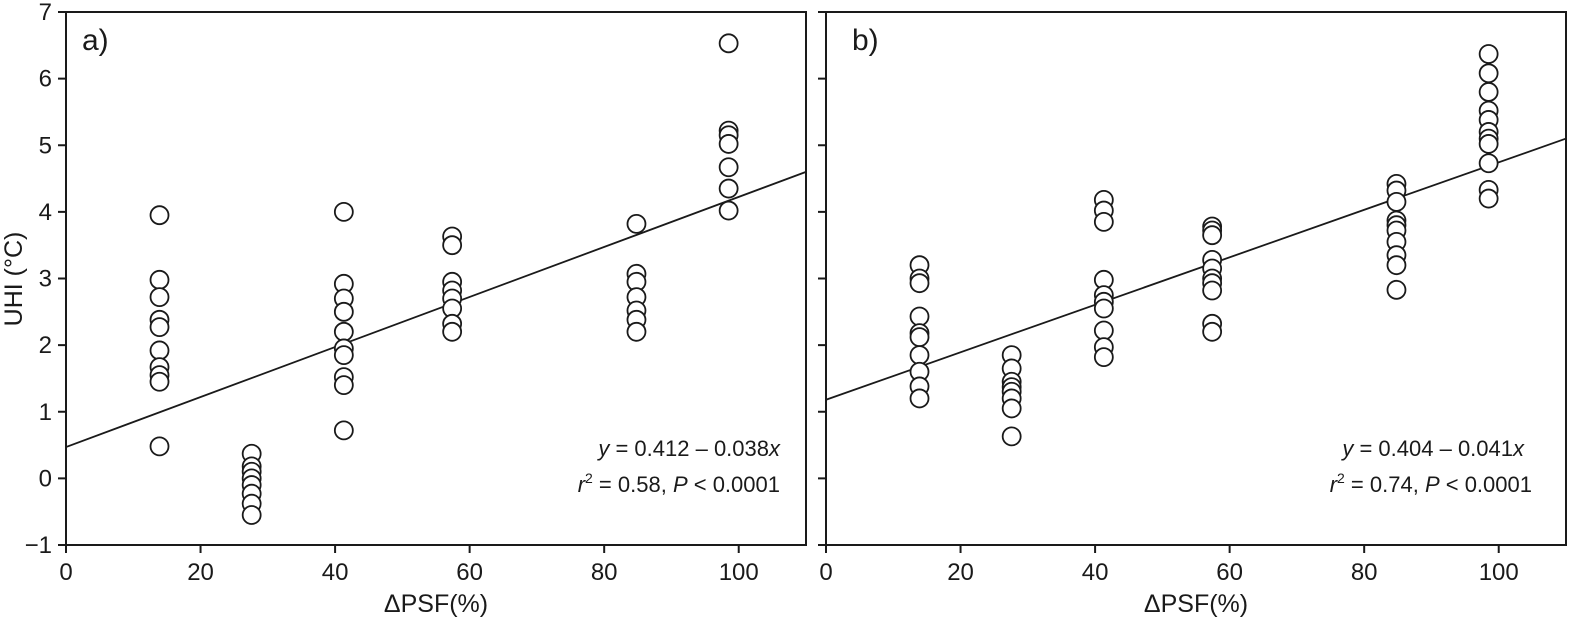 Image resolution: width=1570 pixels, height=623 pixels. Describe the element at coordinates (45, 412) in the screenshot. I see `y-tick-label: 1` at that location.